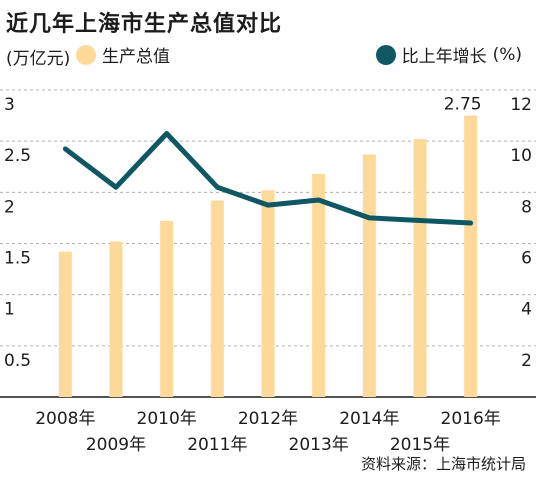 The height and width of the screenshot is (480, 536). I want to click on x-tick-label: 2013年, so click(319, 445).